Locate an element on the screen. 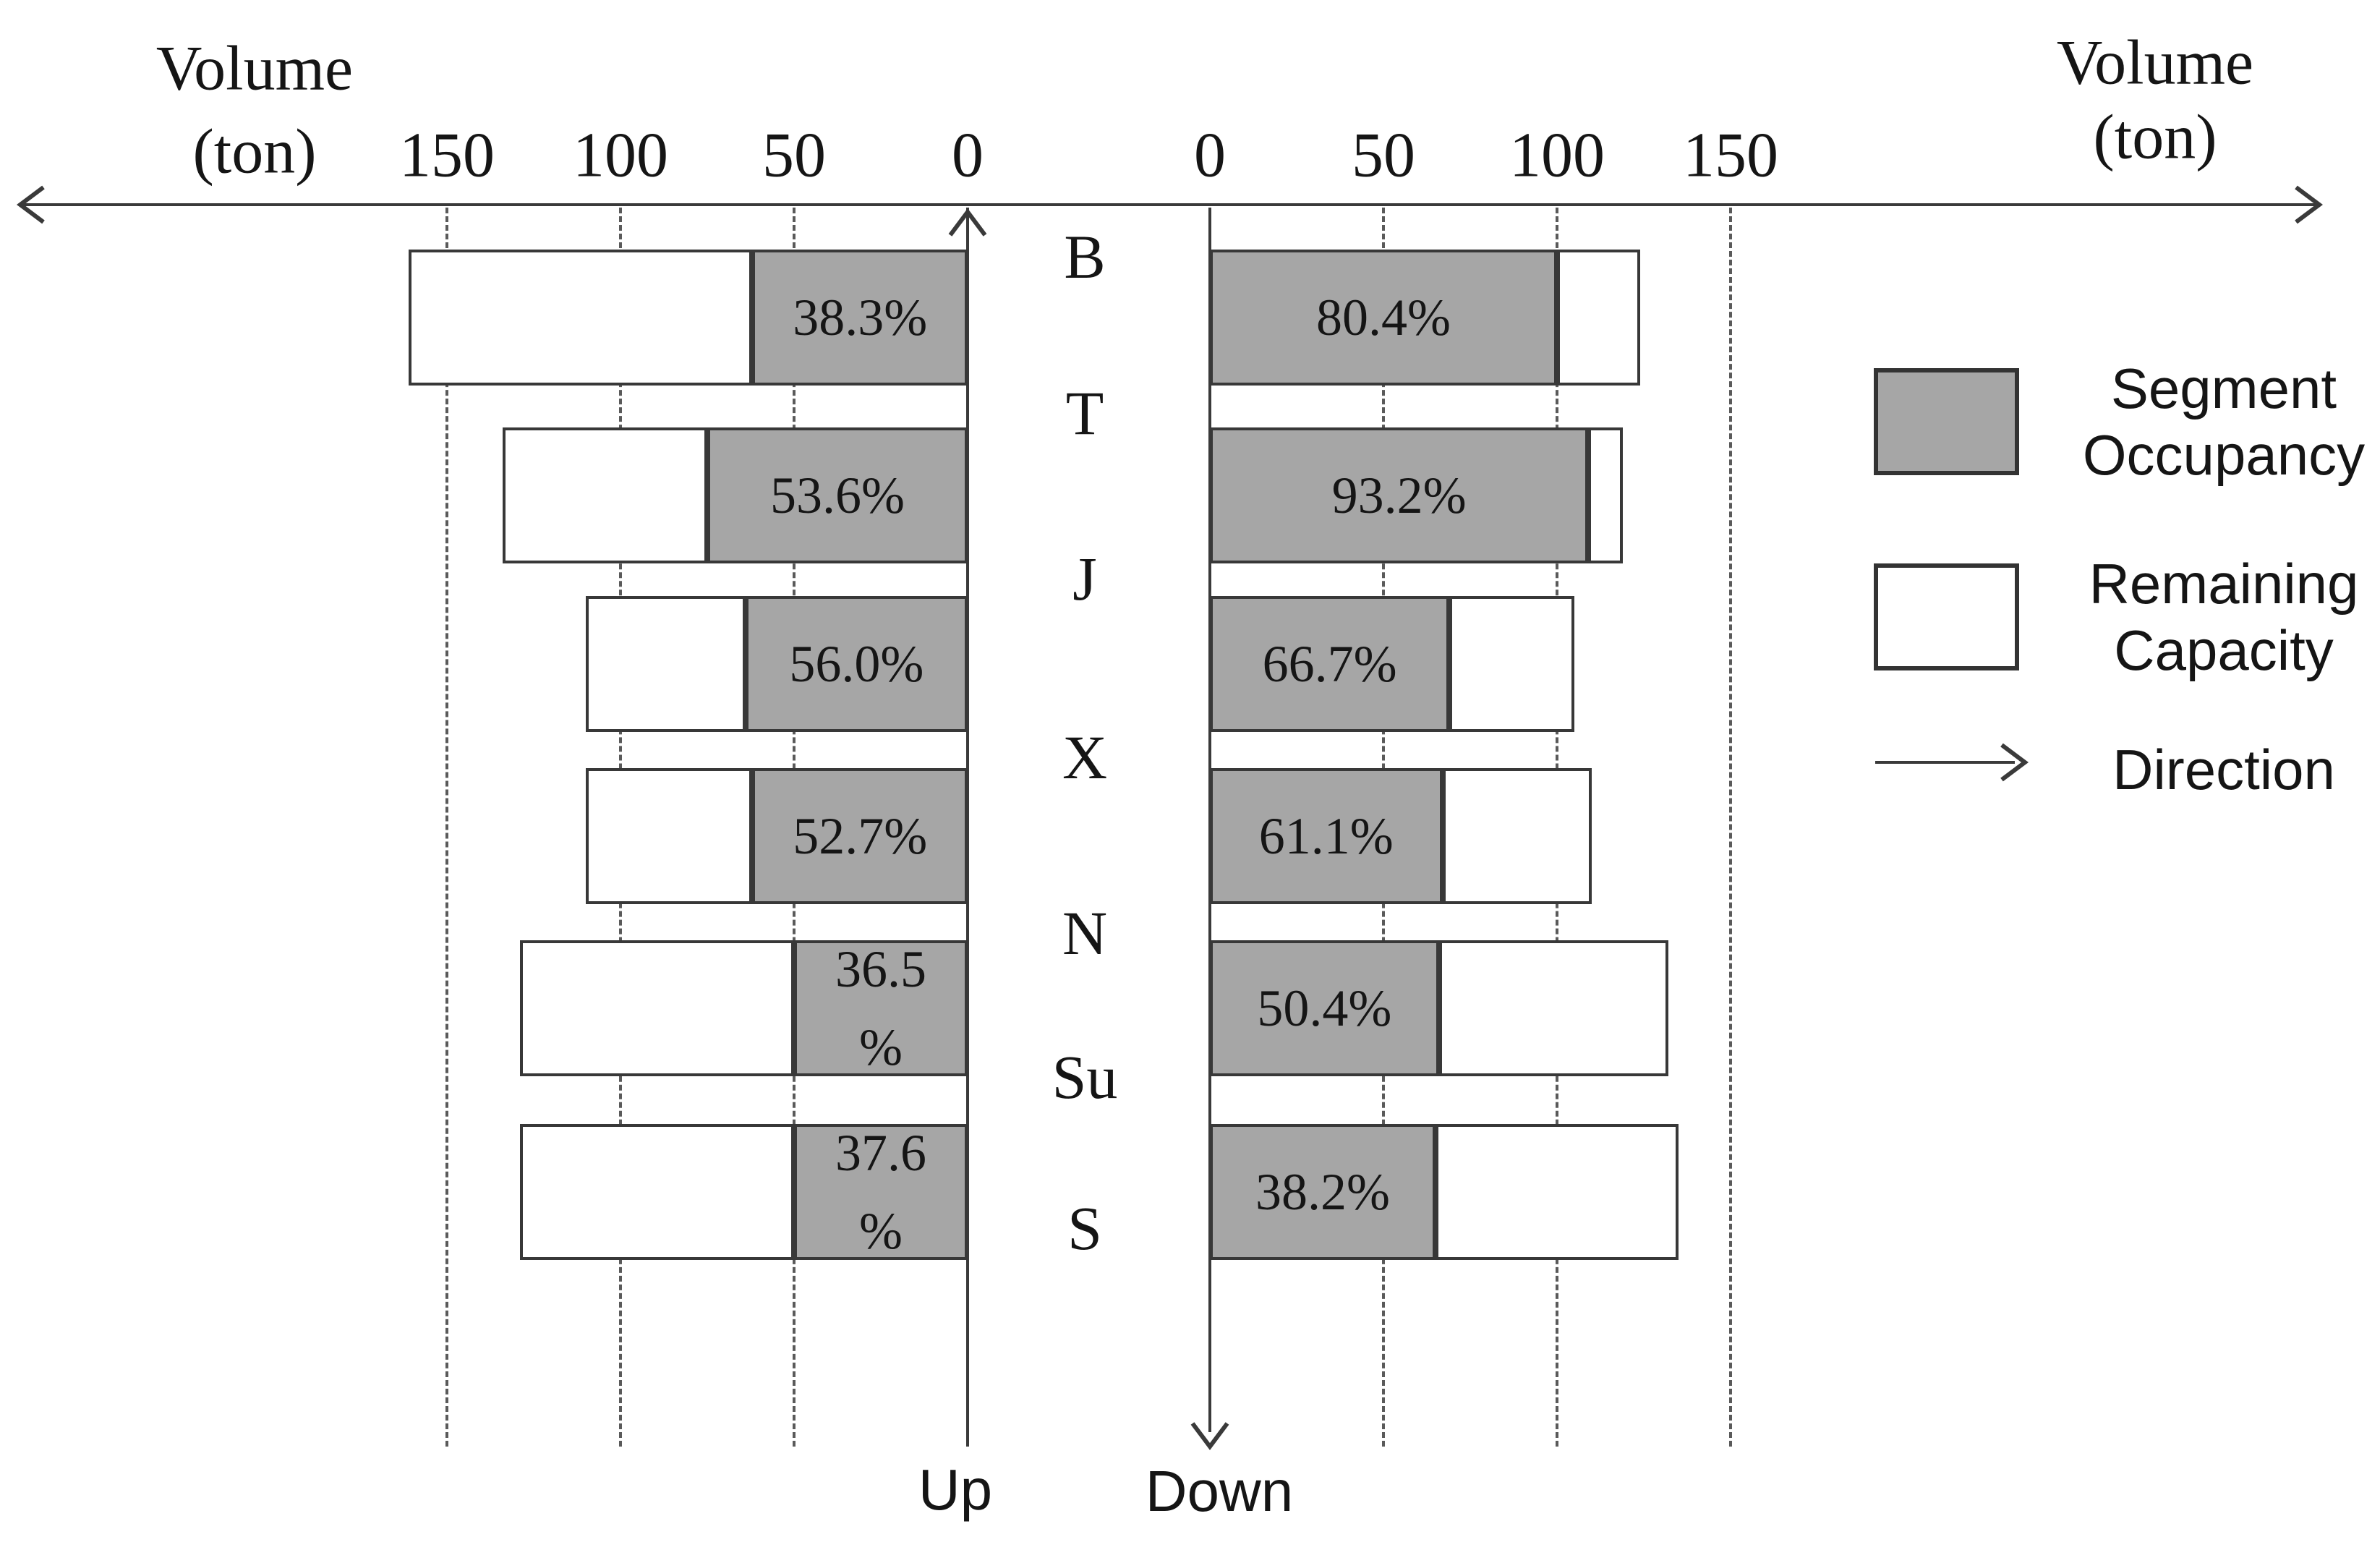 The width and height of the screenshot is (2380, 1550). bar-up-occupied-row1 is located at coordinates (860, 318).